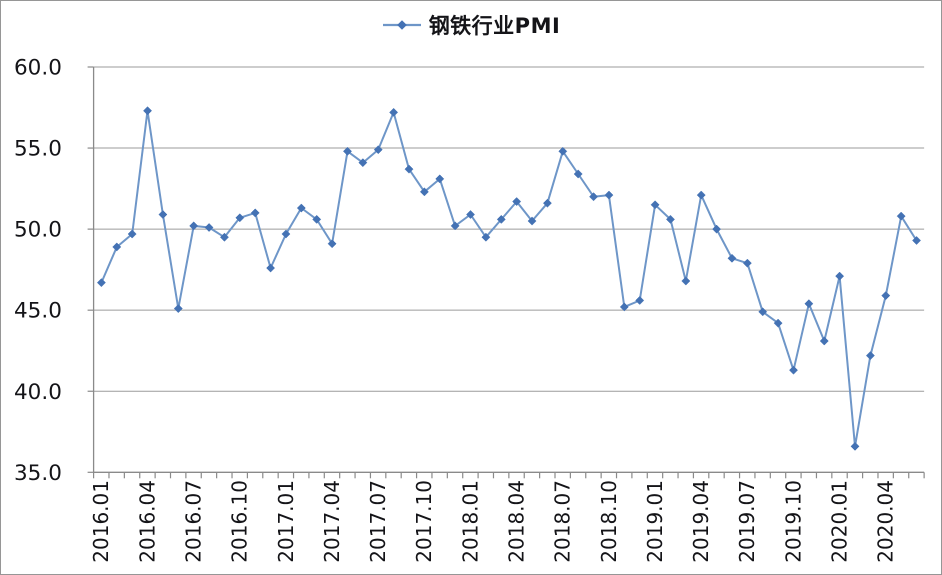 The width and height of the screenshot is (942, 575). Describe the element at coordinates (494, 26) in the screenshot. I see `legend-series-label: 钢铁行业PMI` at that location.